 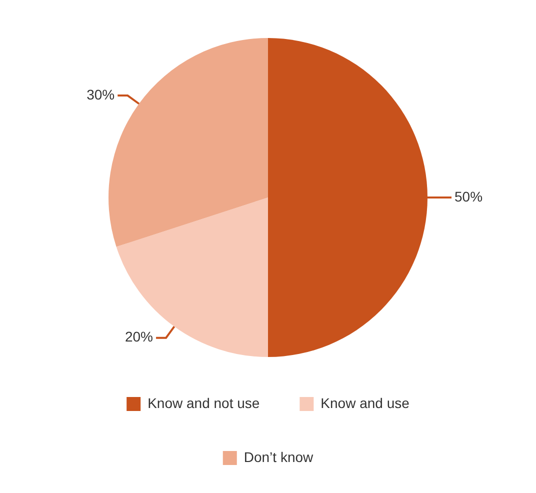 What do you see at coordinates (100, 94) in the screenshot?
I see `data-label: 30%` at bounding box center [100, 94].